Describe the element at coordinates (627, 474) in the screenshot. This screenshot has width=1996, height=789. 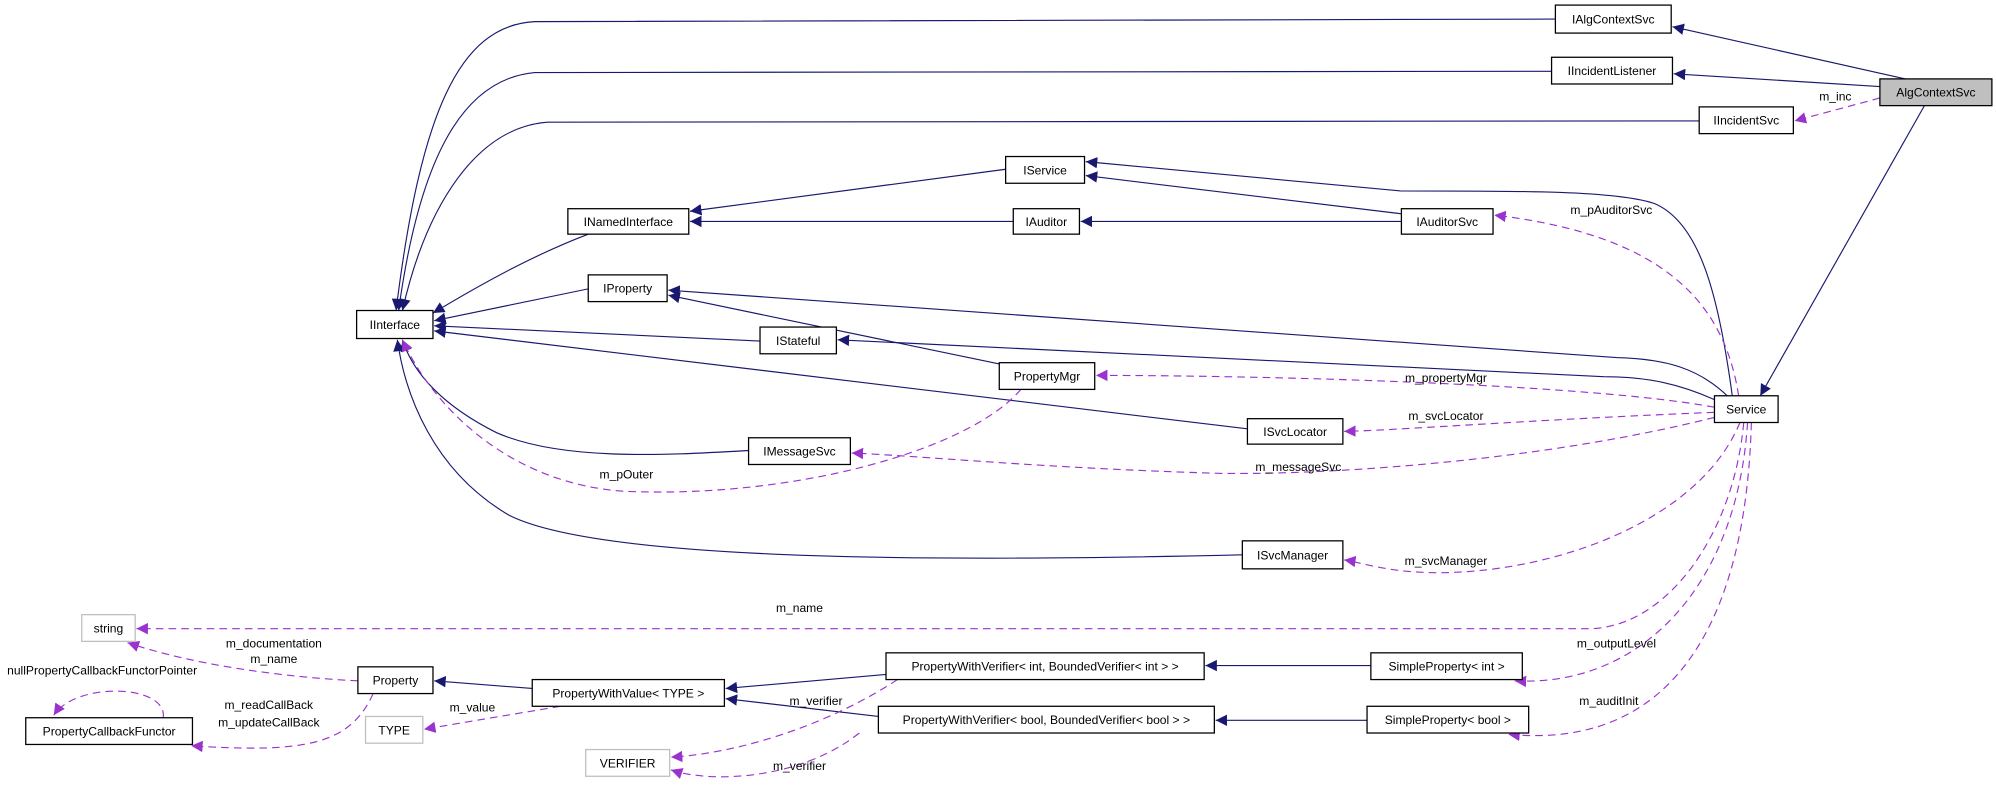
I see `edge-label: m_pOuter` at that location.